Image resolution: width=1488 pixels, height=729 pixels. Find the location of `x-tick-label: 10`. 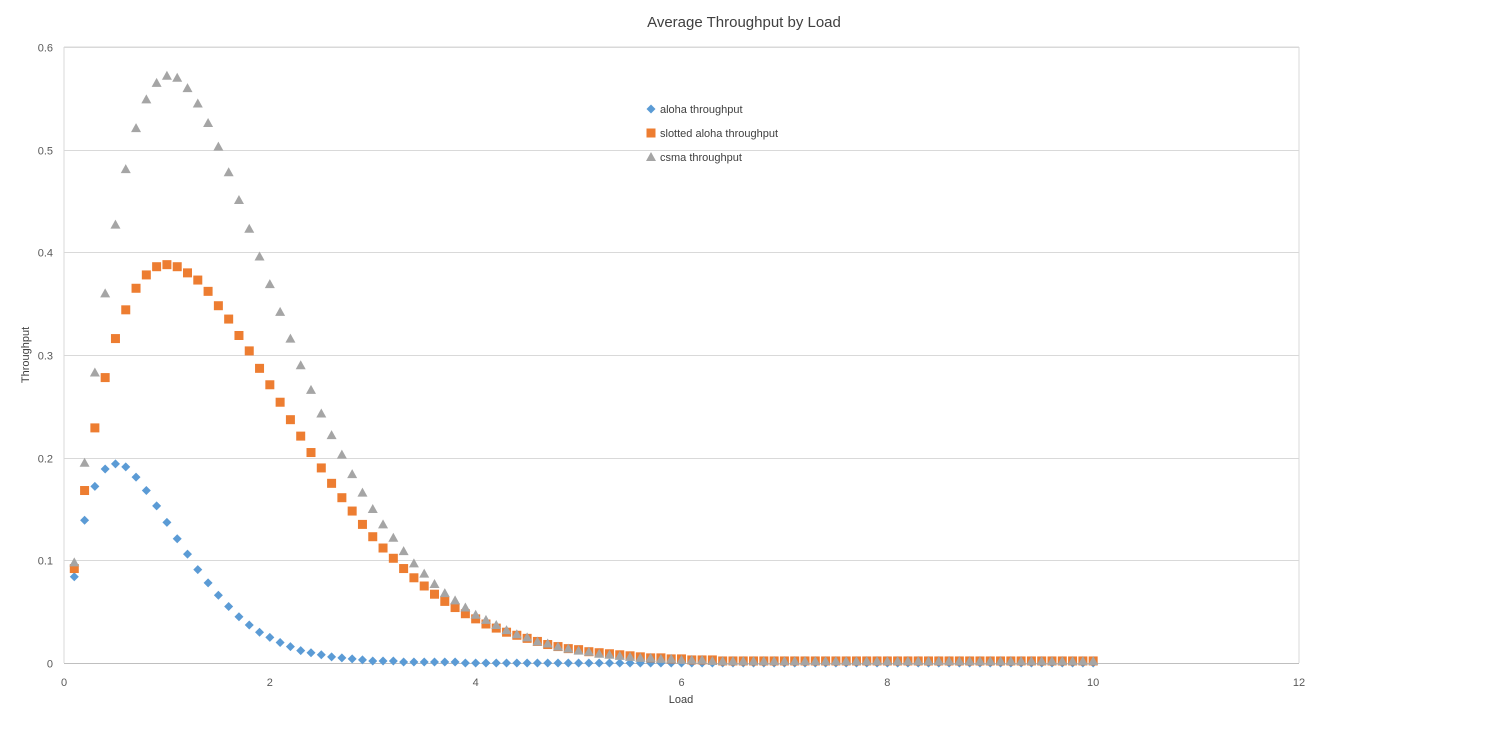

x-tick-label: 10 is located at coordinates (1093, 683).